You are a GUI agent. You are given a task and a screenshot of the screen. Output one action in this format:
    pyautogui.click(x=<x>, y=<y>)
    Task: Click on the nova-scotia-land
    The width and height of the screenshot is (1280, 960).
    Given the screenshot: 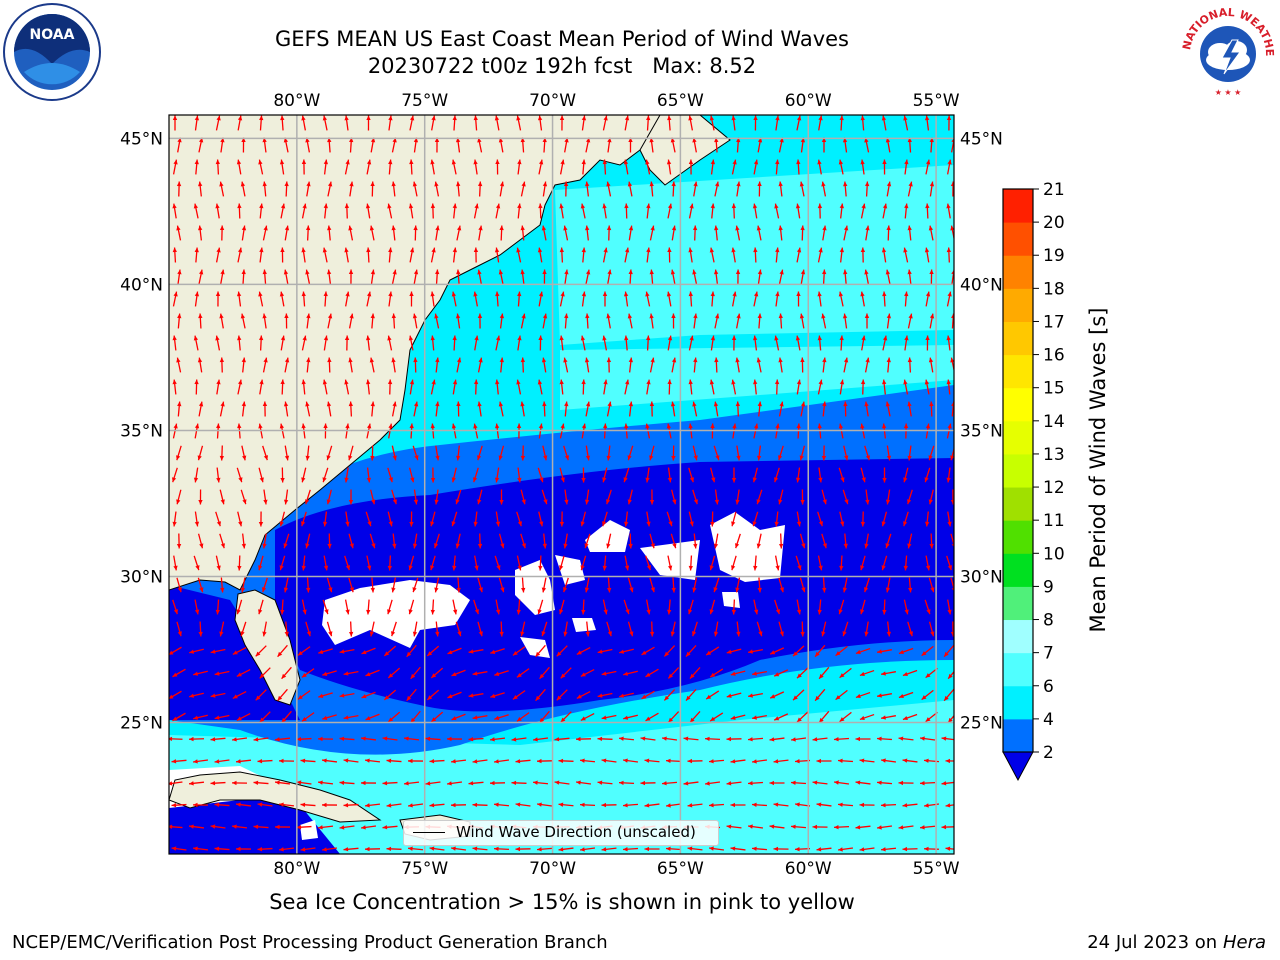 What is the action you would take?
    pyautogui.click(x=685, y=150)
    